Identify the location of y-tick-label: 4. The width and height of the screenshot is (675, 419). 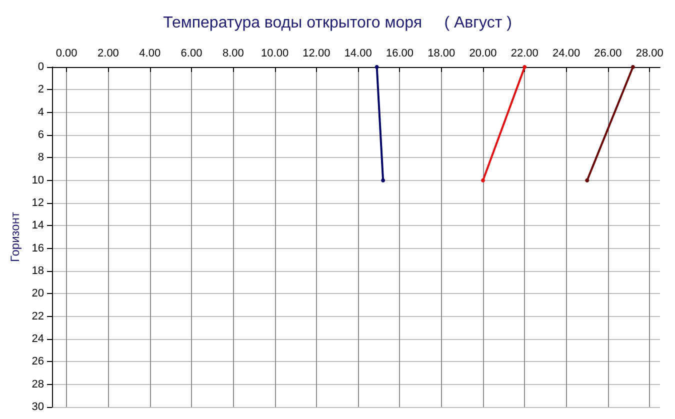
(41, 112).